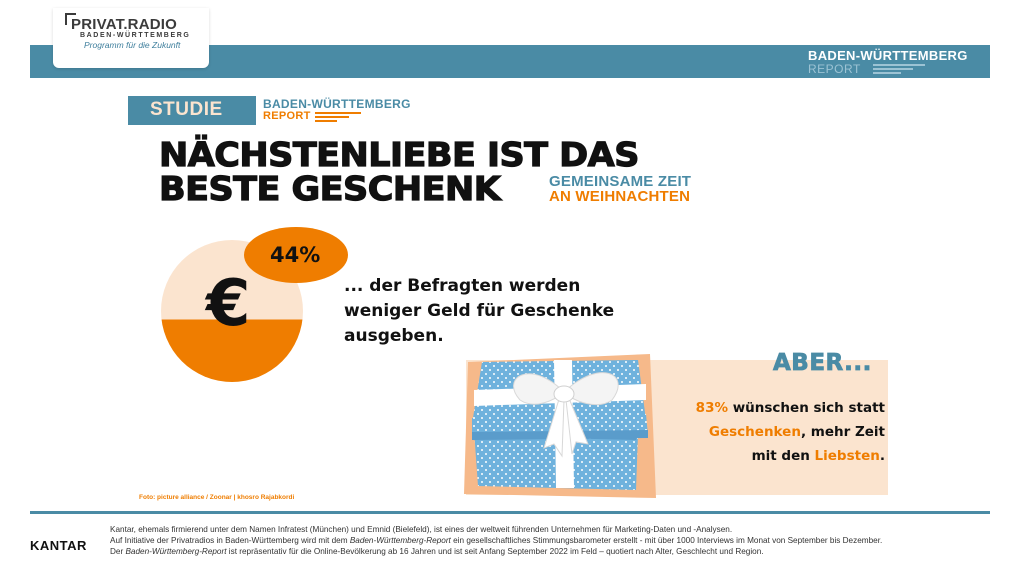 The image size is (1019, 573). I want to click on percent-bubble, so click(296, 255).